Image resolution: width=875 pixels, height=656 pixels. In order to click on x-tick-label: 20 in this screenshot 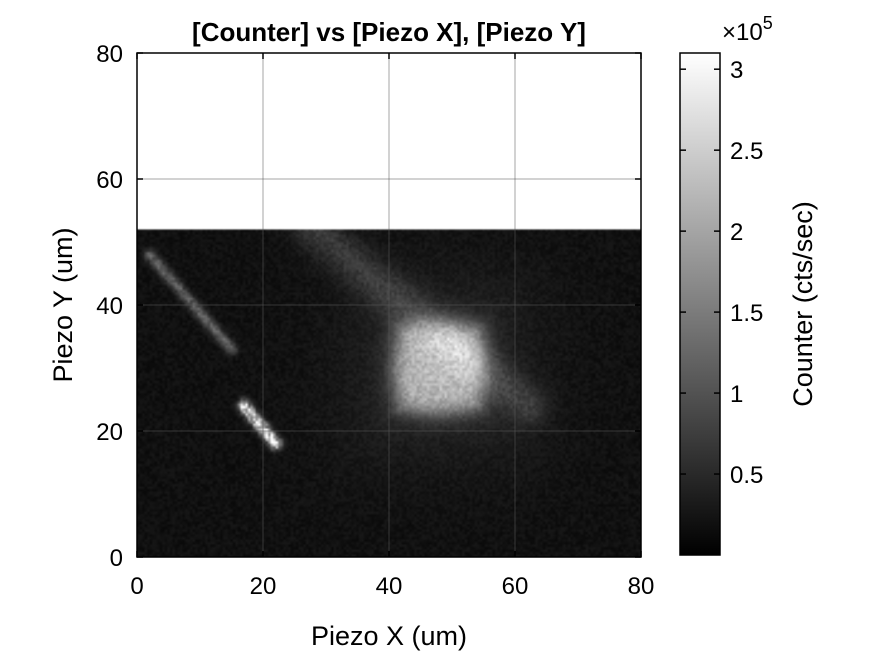, I will do `click(263, 586)`.